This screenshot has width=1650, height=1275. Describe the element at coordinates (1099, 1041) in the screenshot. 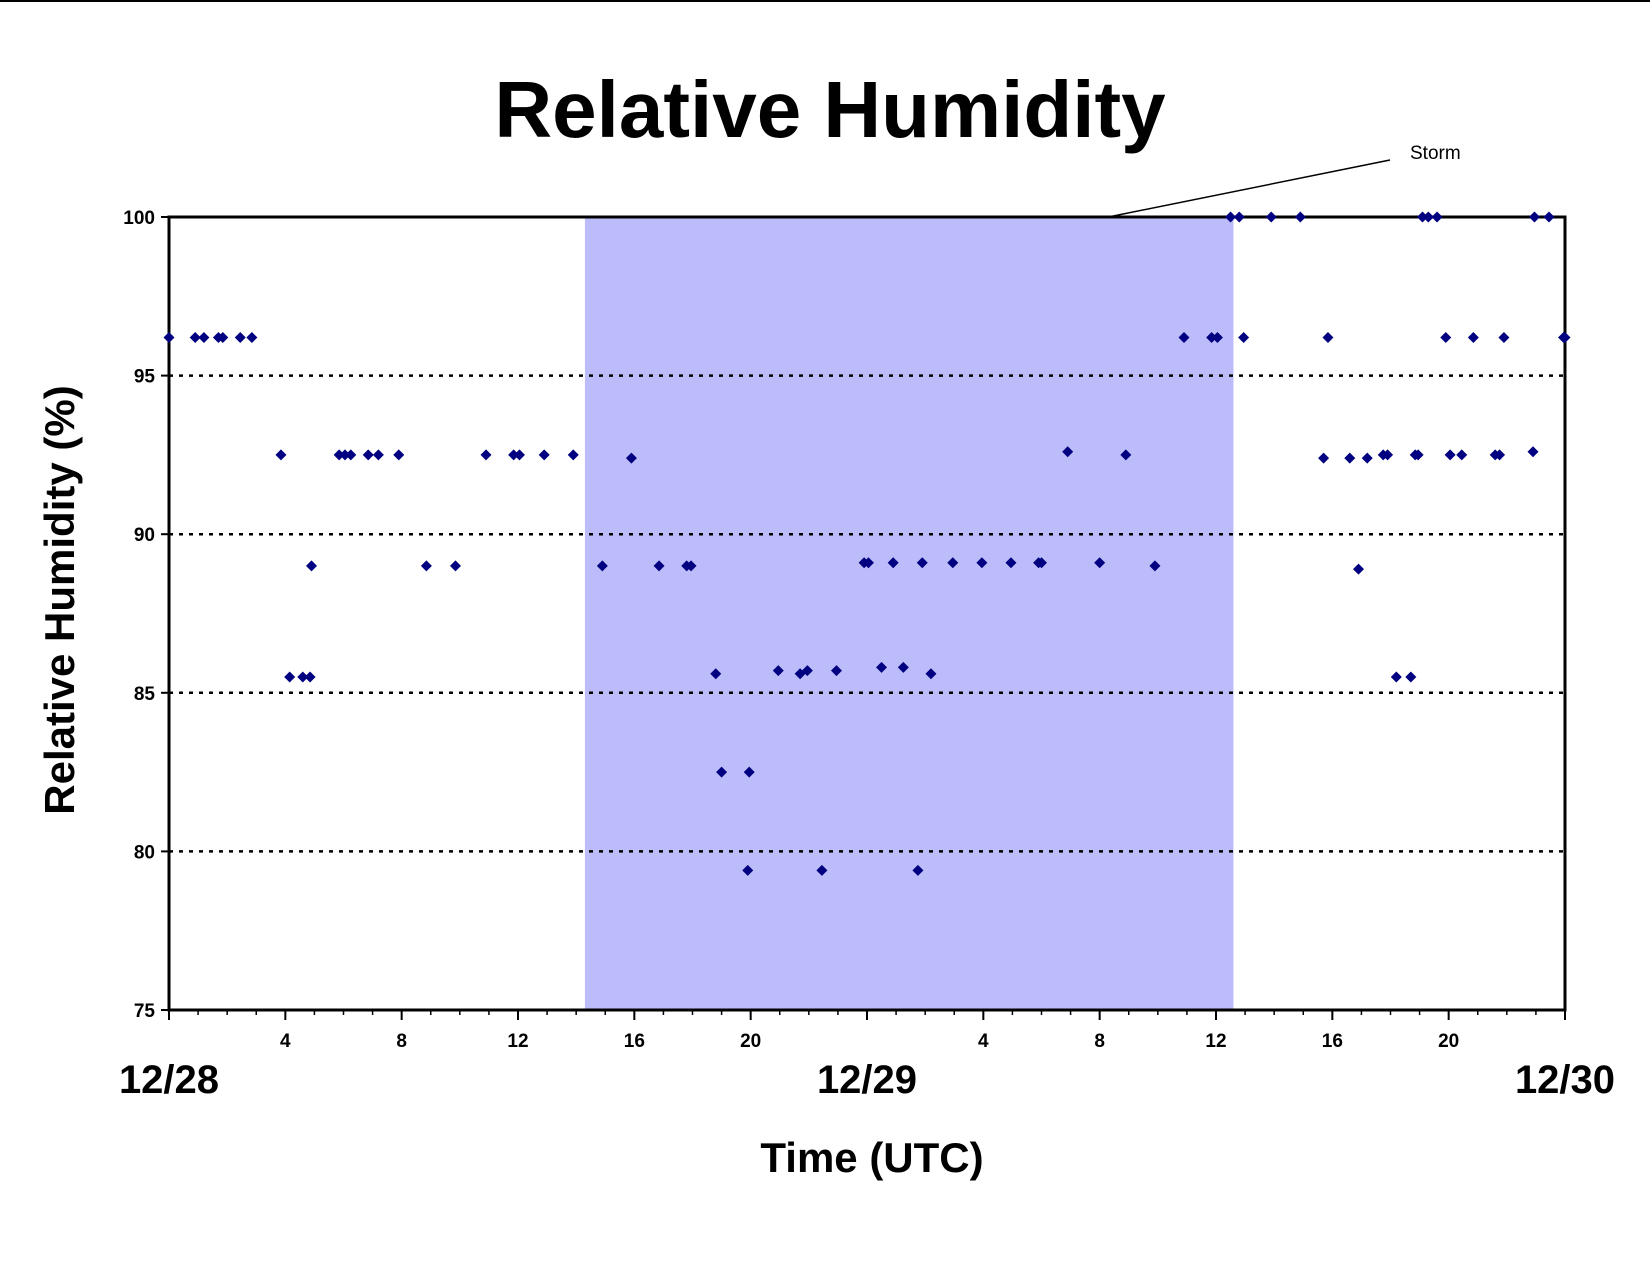

I see `x-tick-label: 8` at that location.